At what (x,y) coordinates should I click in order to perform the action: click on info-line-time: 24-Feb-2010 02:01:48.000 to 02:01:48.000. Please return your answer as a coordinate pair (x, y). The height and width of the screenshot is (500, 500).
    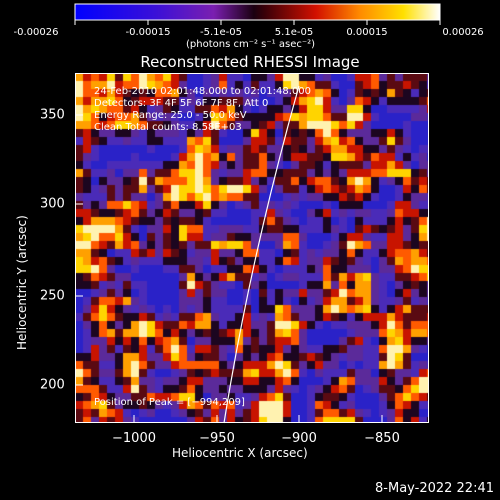
    Looking at the image, I should click on (203, 91).